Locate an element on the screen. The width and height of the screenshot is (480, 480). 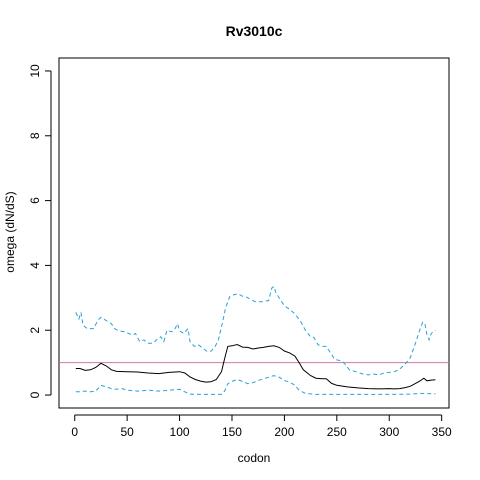
series-line-upper-bound is located at coordinates (255, 330).